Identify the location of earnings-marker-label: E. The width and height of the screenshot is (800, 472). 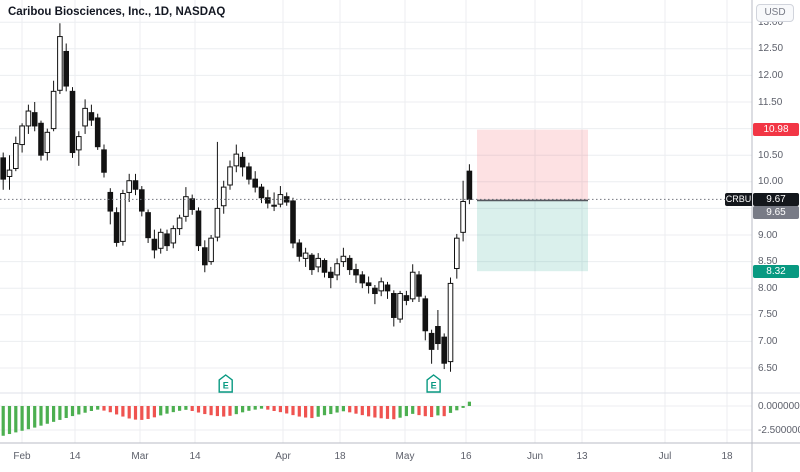
(434, 386).